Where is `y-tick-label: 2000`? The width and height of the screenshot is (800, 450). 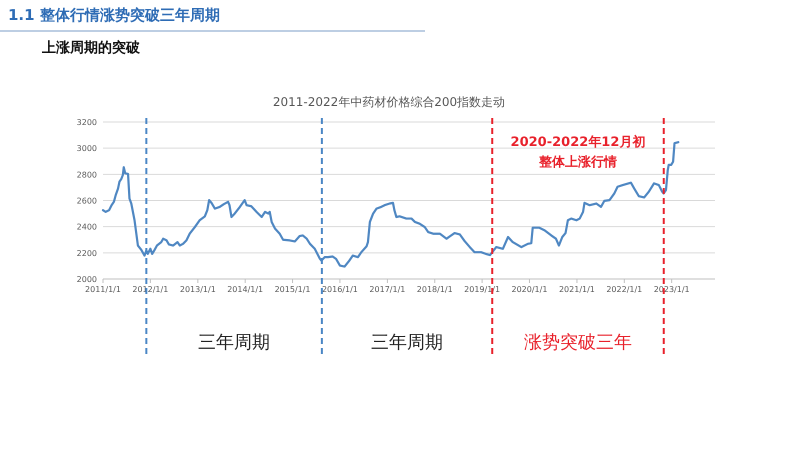
y-tick-label: 2000 is located at coordinates (86, 279).